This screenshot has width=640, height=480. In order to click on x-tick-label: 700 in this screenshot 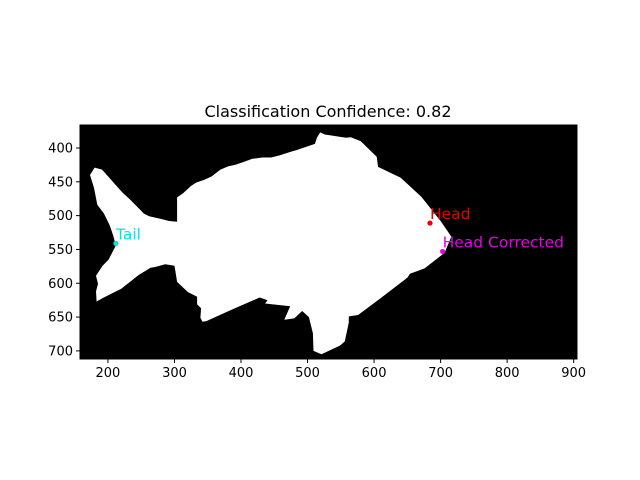, I will do `click(440, 373)`.